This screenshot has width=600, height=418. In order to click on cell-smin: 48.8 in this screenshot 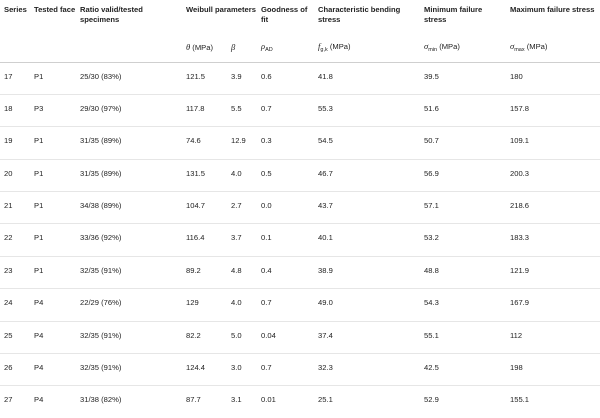, I will do `click(463, 272)`.